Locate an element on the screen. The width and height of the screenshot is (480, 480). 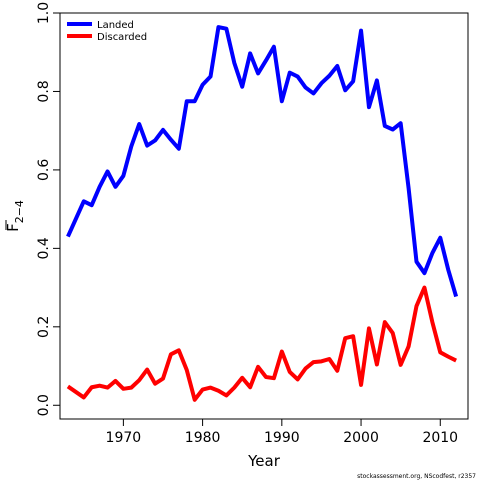
y-tick-label: 0.0 is located at coordinates (44, 405).